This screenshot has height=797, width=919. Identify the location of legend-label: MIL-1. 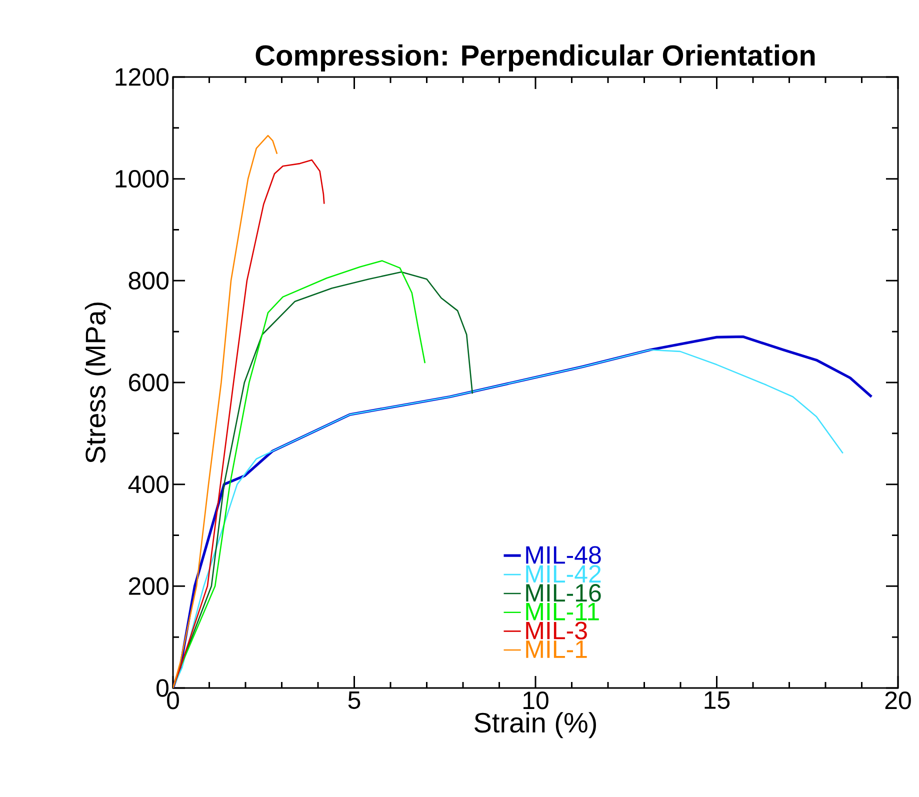
(556, 649).